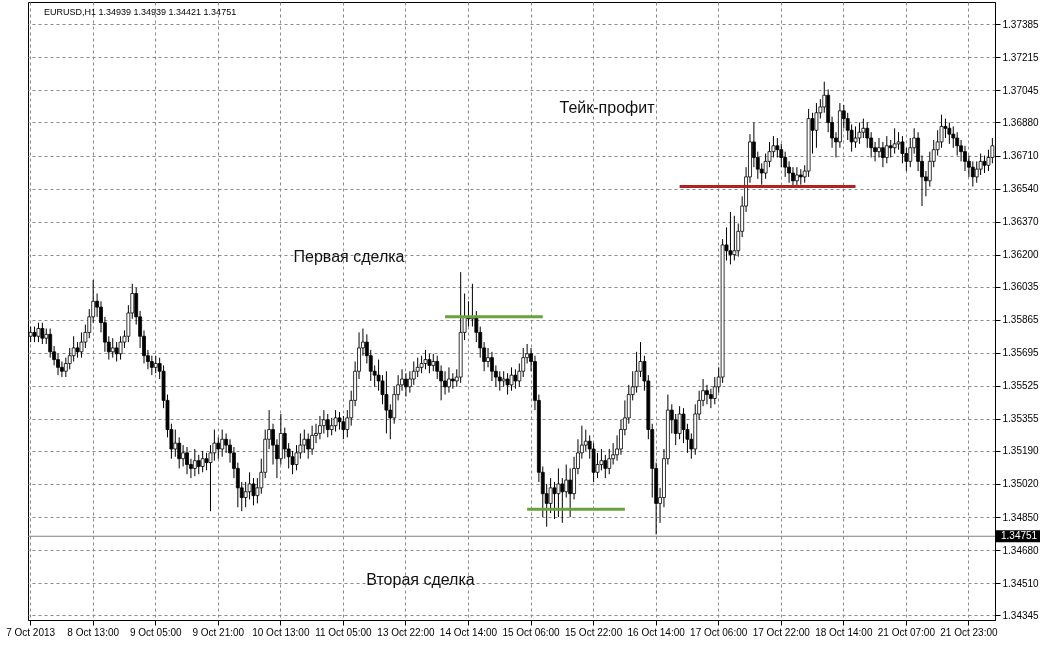  Describe the element at coordinates (969, 632) in the screenshot. I see `x-tick-label: 21 Oct 23:00` at that location.